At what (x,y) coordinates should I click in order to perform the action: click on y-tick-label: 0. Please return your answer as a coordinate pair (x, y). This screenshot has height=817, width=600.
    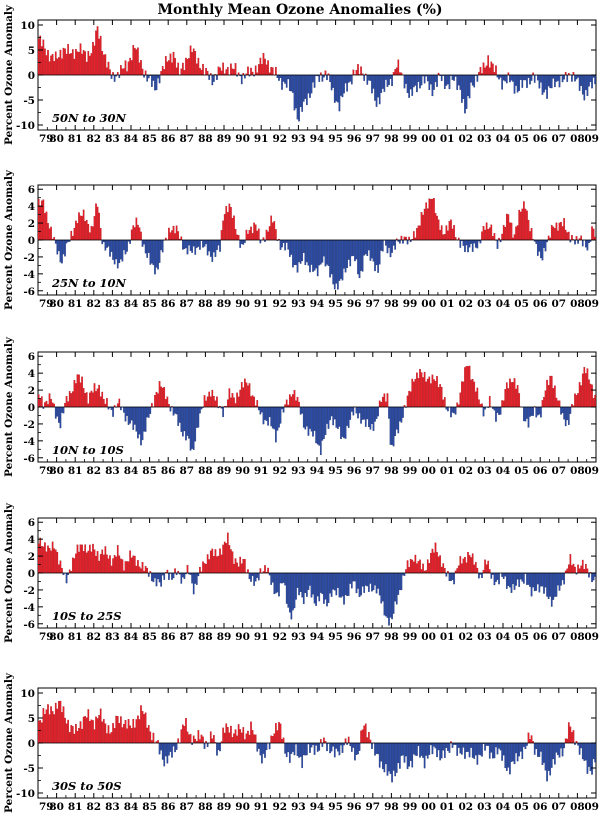
    Looking at the image, I should click on (31, 408).